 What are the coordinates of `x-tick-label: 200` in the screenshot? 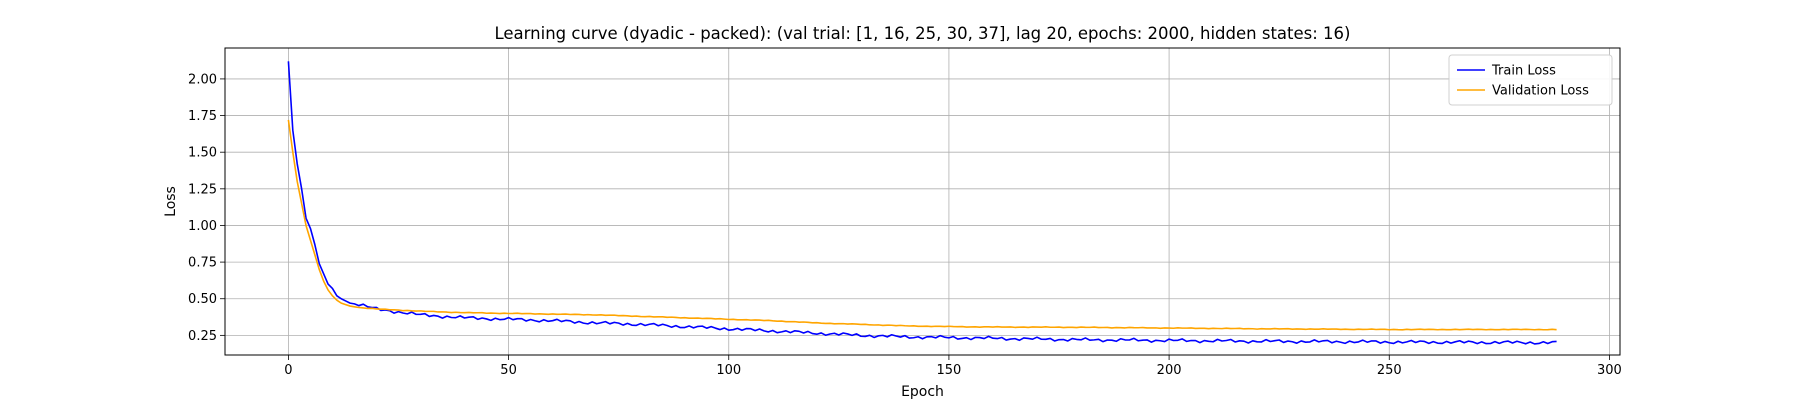 It's located at (1169, 370).